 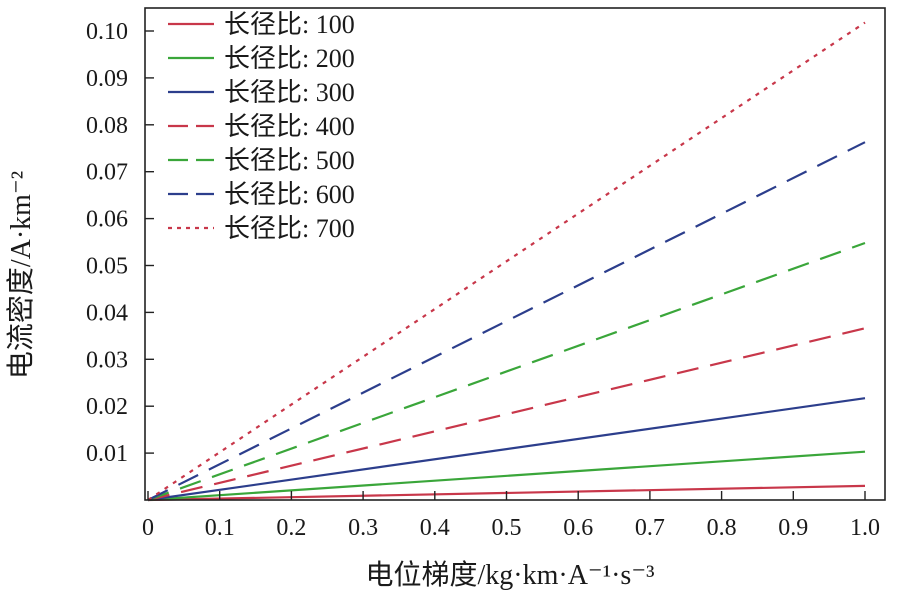 I want to click on legend-label-1: 长径比: 100, so click(x=289, y=24).